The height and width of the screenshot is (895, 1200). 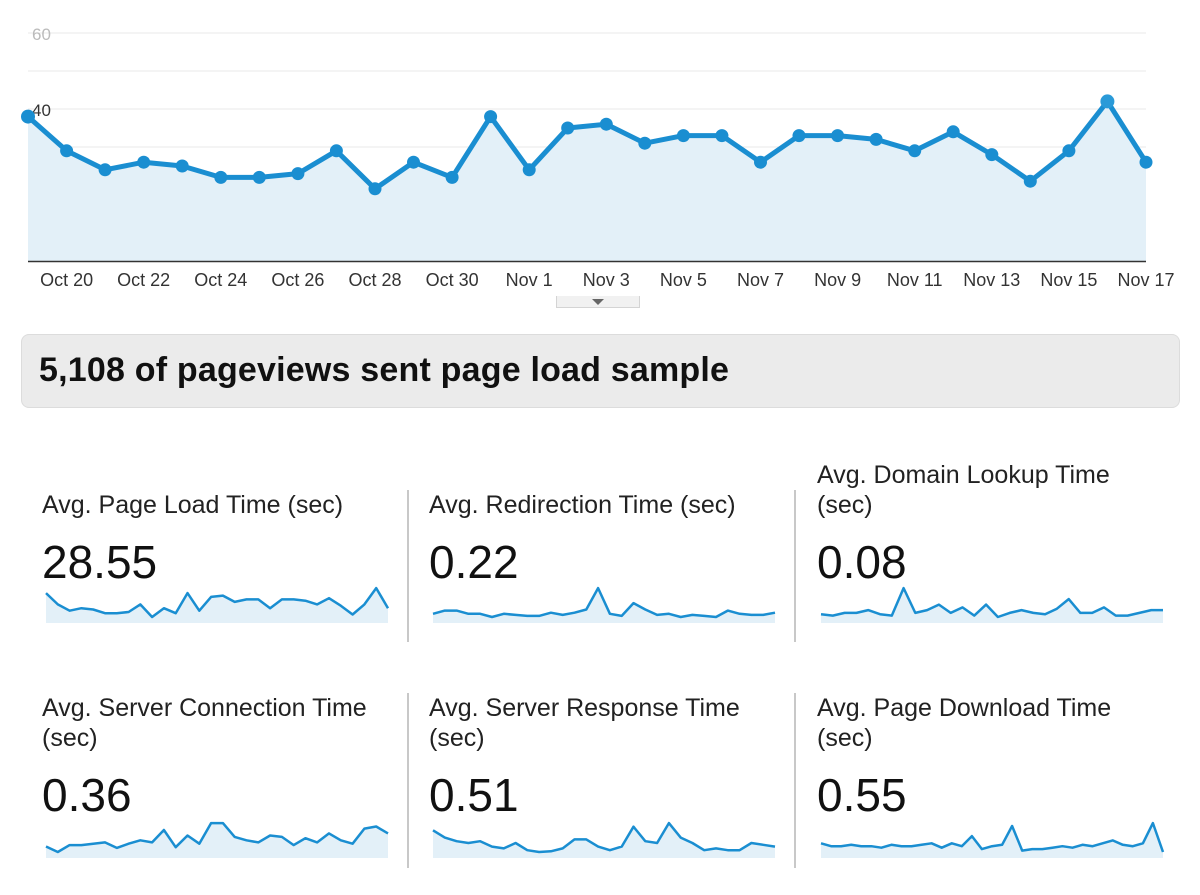 What do you see at coordinates (992, 541) in the screenshot?
I see `metric-domain-lookup-time: Avg. Domain Lookup Time (sec) 0.08` at bounding box center [992, 541].